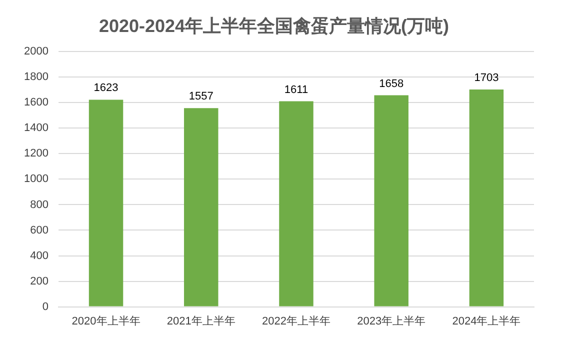  Describe the element at coordinates (201, 321) in the screenshot. I see `x-tick-label: 2021年上半年` at that location.